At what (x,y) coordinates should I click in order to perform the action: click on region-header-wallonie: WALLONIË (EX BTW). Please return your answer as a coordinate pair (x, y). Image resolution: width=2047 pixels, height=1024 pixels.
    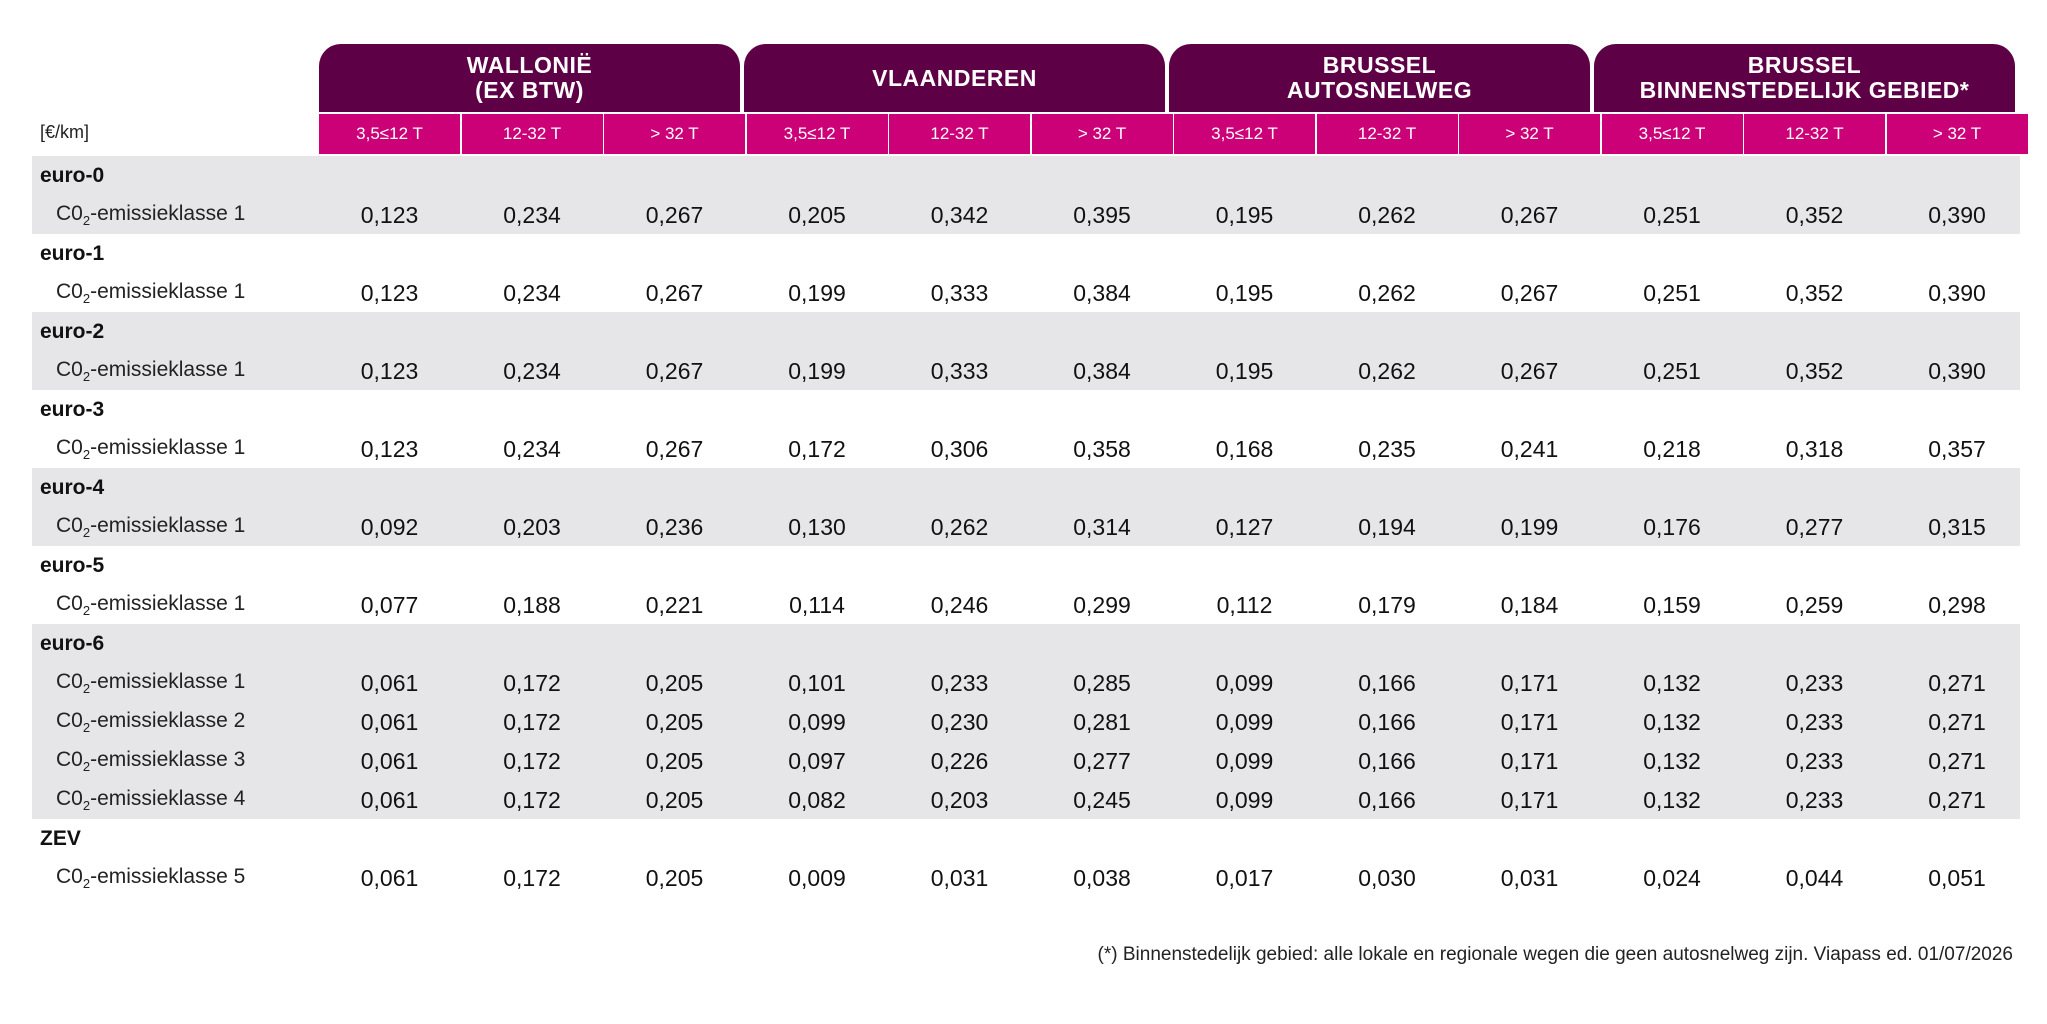
    Looking at the image, I should click on (529, 78).